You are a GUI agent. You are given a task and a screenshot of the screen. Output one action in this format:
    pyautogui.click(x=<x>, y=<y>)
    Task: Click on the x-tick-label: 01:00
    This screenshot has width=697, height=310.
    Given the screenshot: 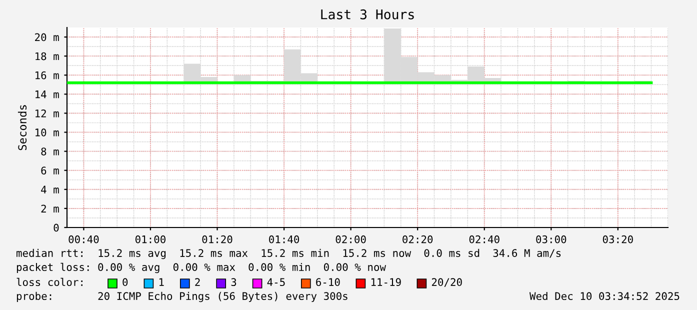 What is the action you would take?
    pyautogui.click(x=150, y=239)
    